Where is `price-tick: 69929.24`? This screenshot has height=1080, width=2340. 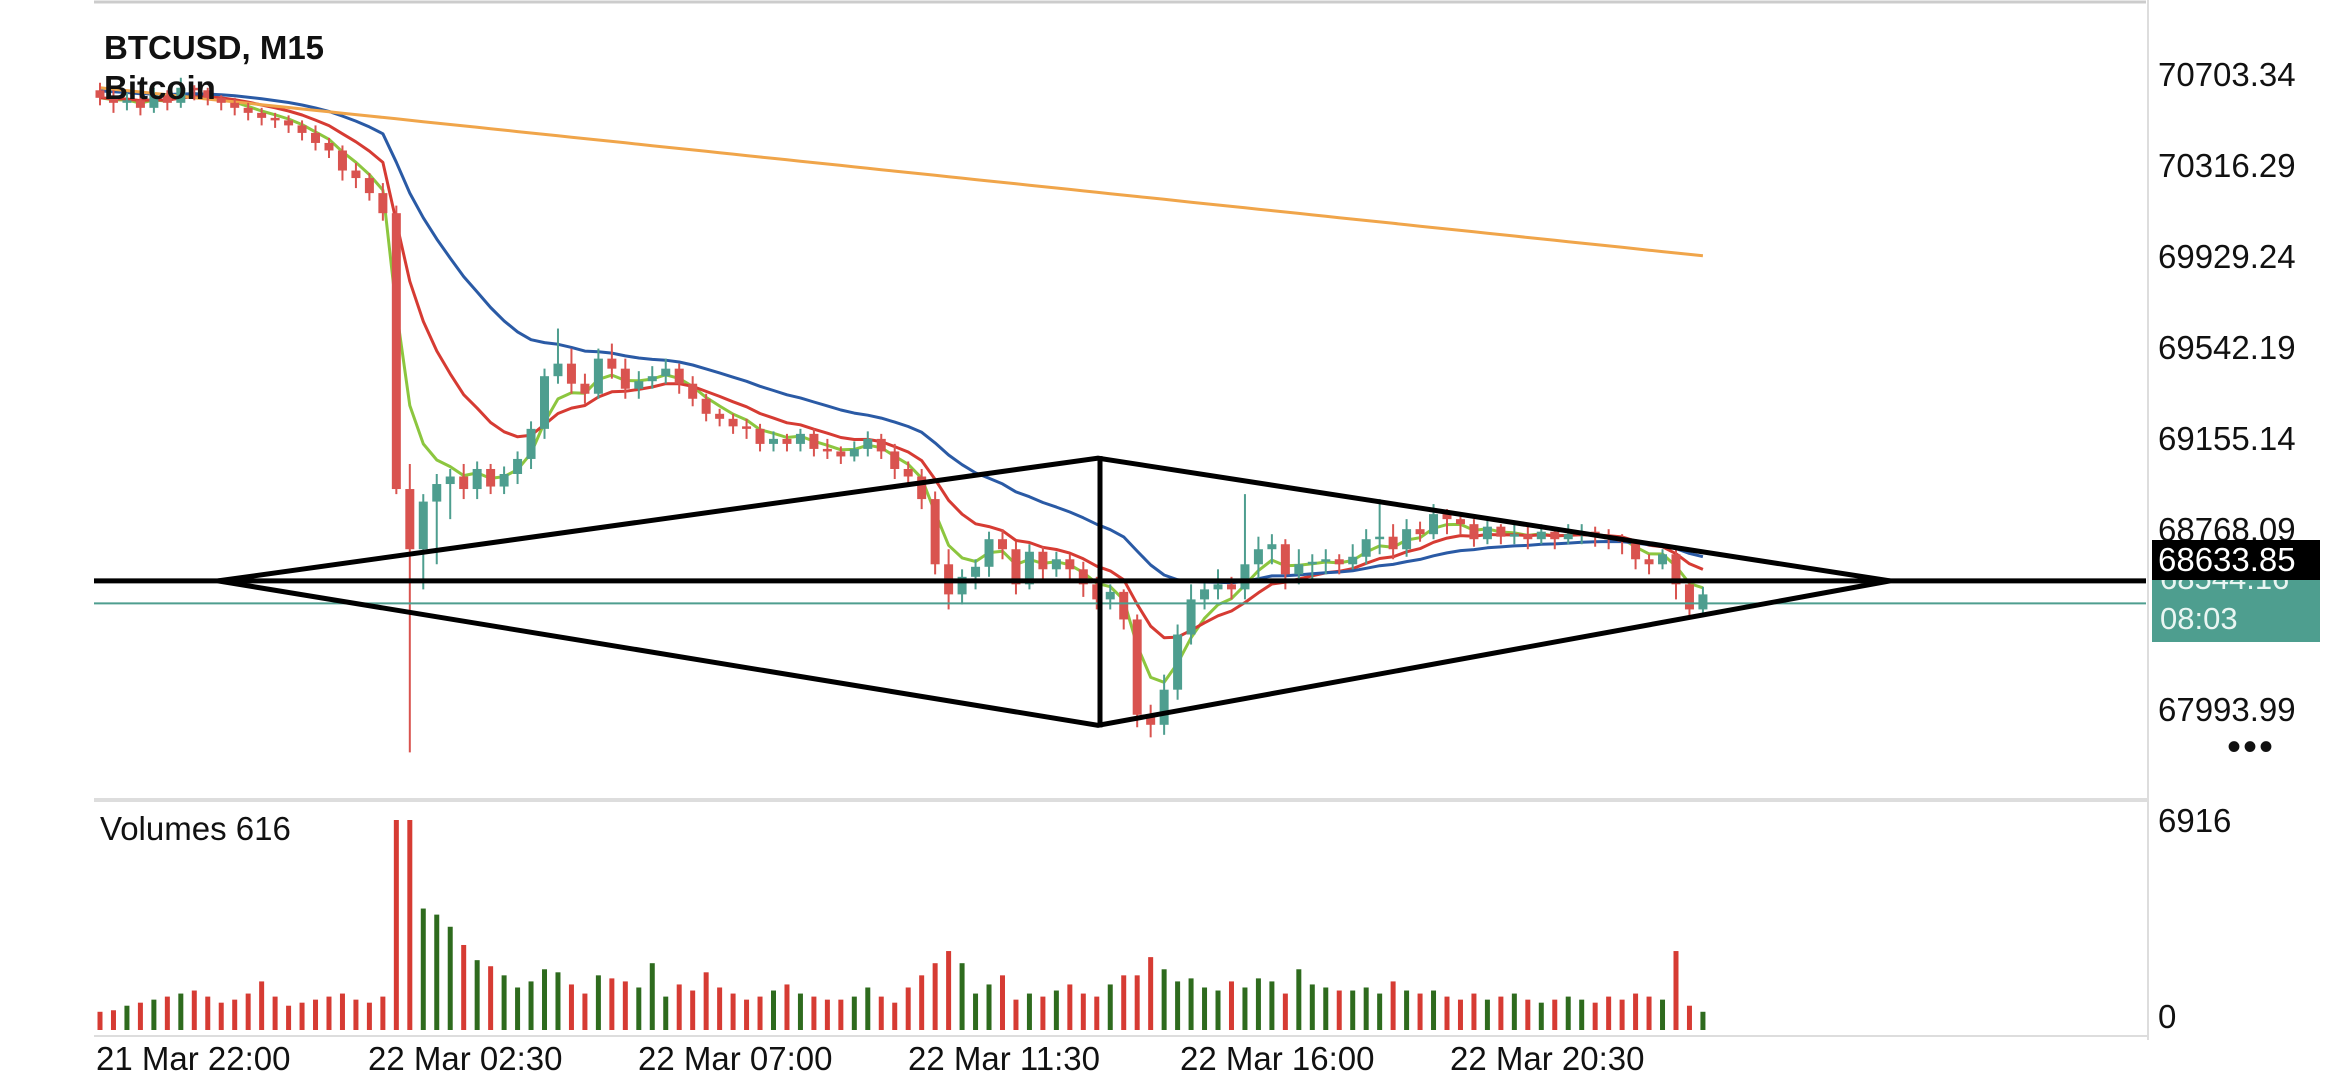 price-tick: 69929.24 is located at coordinates (2227, 256).